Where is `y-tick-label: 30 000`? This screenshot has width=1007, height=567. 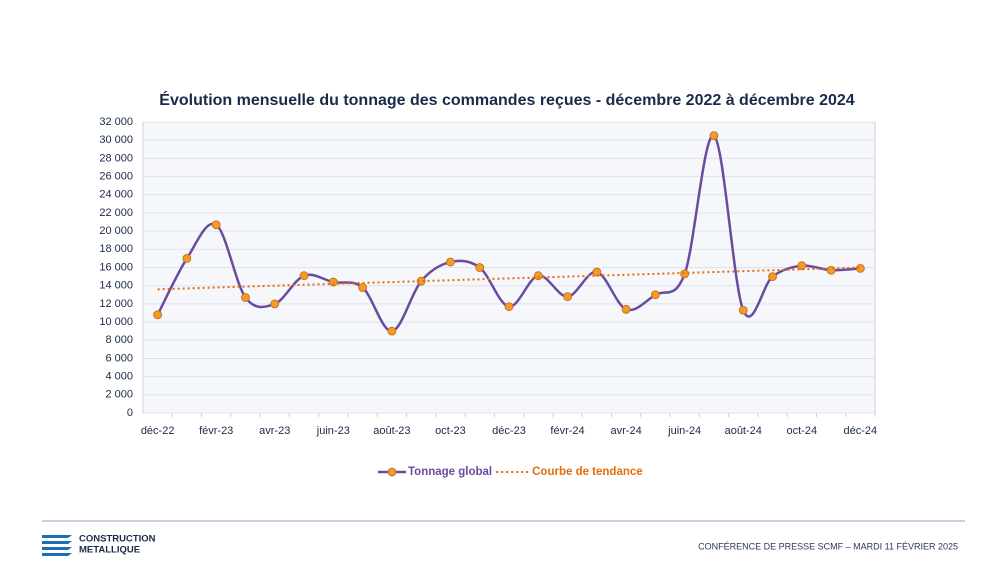 y-tick-label: 30 000 is located at coordinates (116, 140).